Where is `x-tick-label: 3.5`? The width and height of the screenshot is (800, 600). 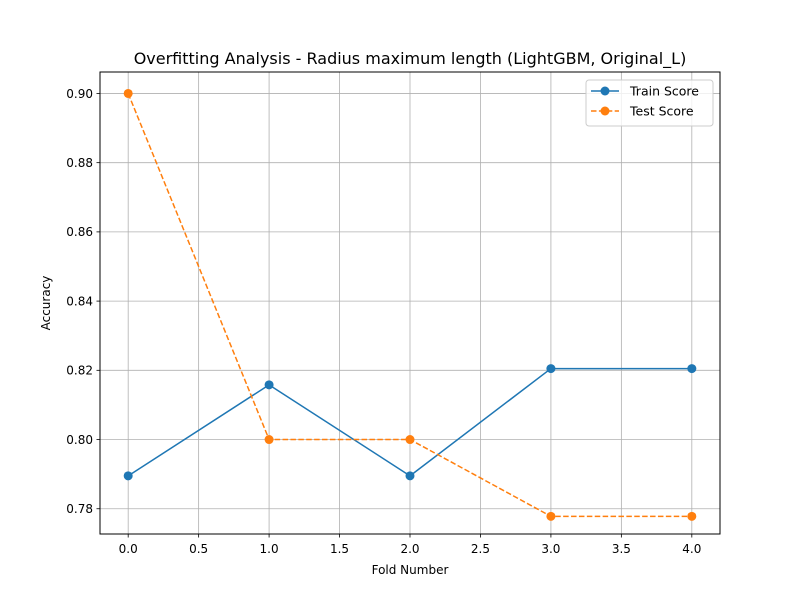 x-tick-label: 3.5 is located at coordinates (621, 549).